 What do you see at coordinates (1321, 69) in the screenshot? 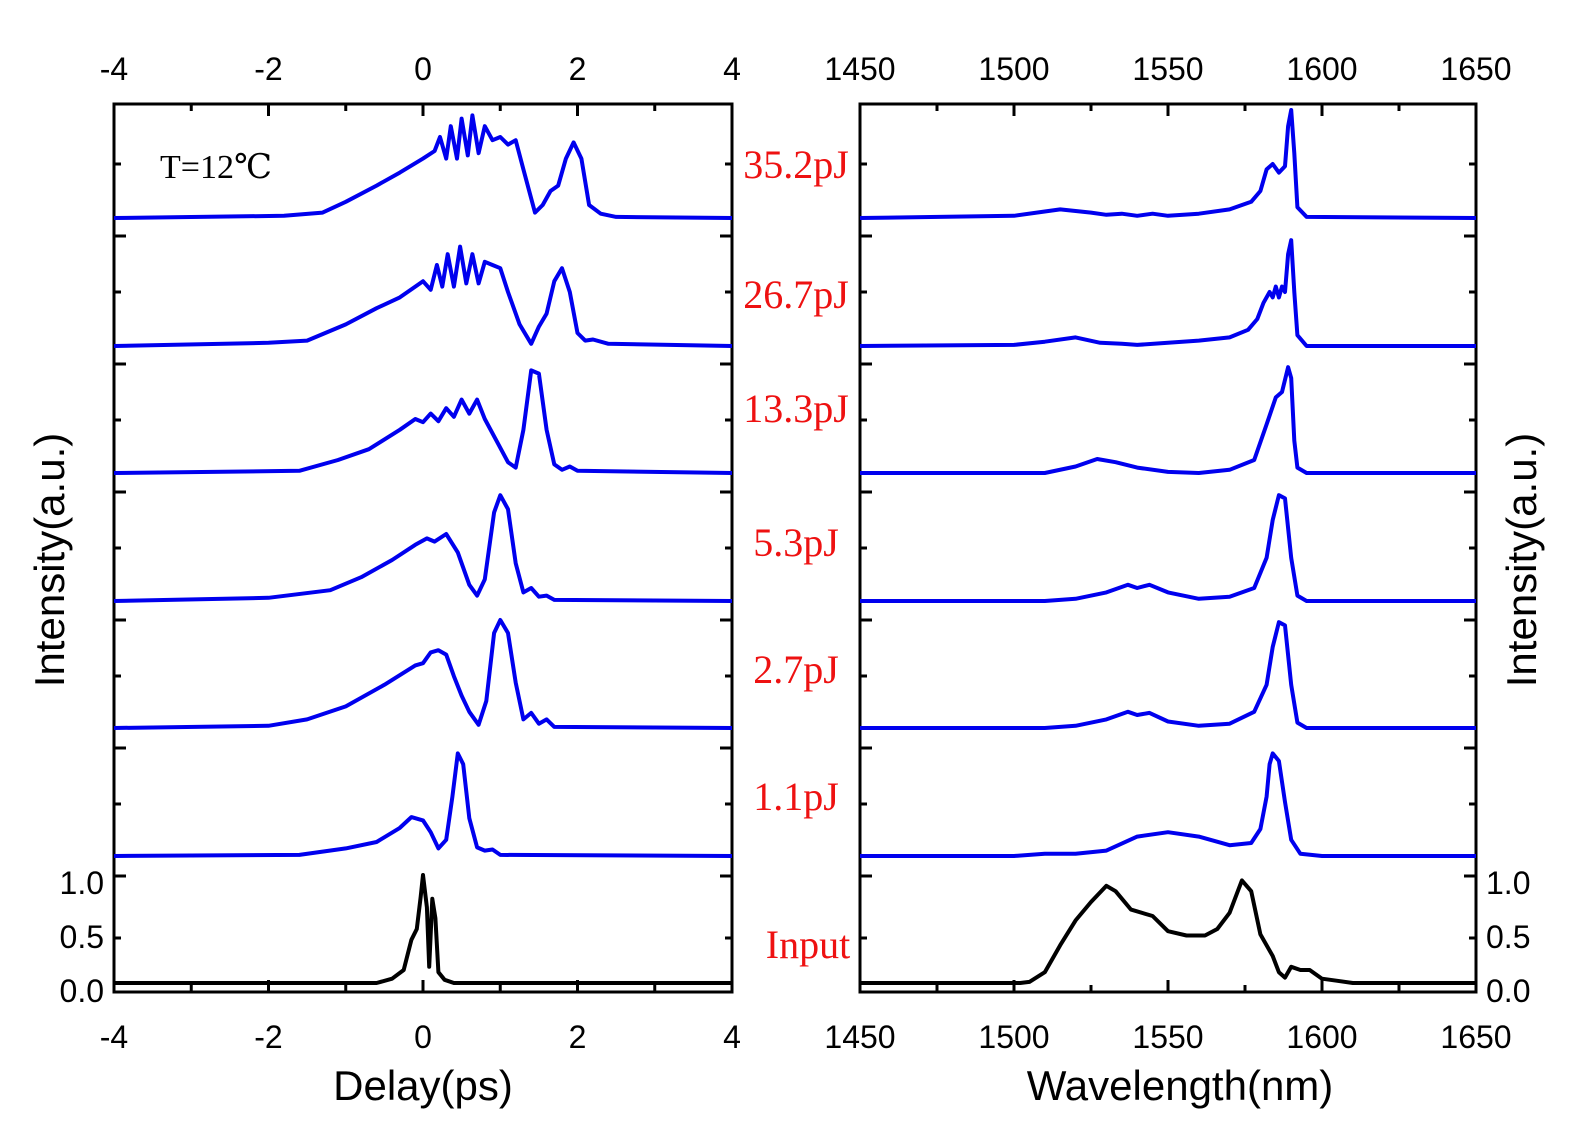
I see `right-top-tick-label: 1600` at bounding box center [1321, 69].